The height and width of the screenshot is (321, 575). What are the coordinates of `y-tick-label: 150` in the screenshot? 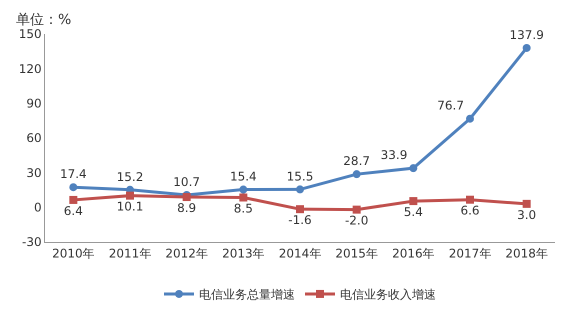 It's located at (30, 34).